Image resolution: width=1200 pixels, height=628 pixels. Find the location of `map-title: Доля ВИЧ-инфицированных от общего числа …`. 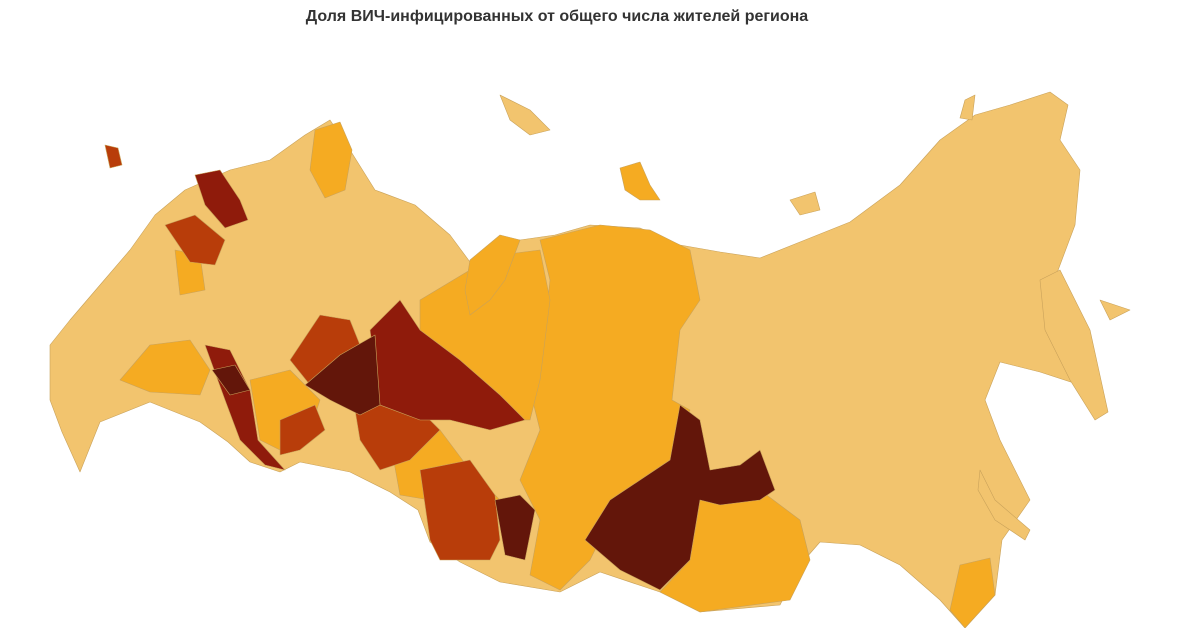

map-title: Доля ВИЧ-инфицированных от общего числа … is located at coordinates (557, 16).